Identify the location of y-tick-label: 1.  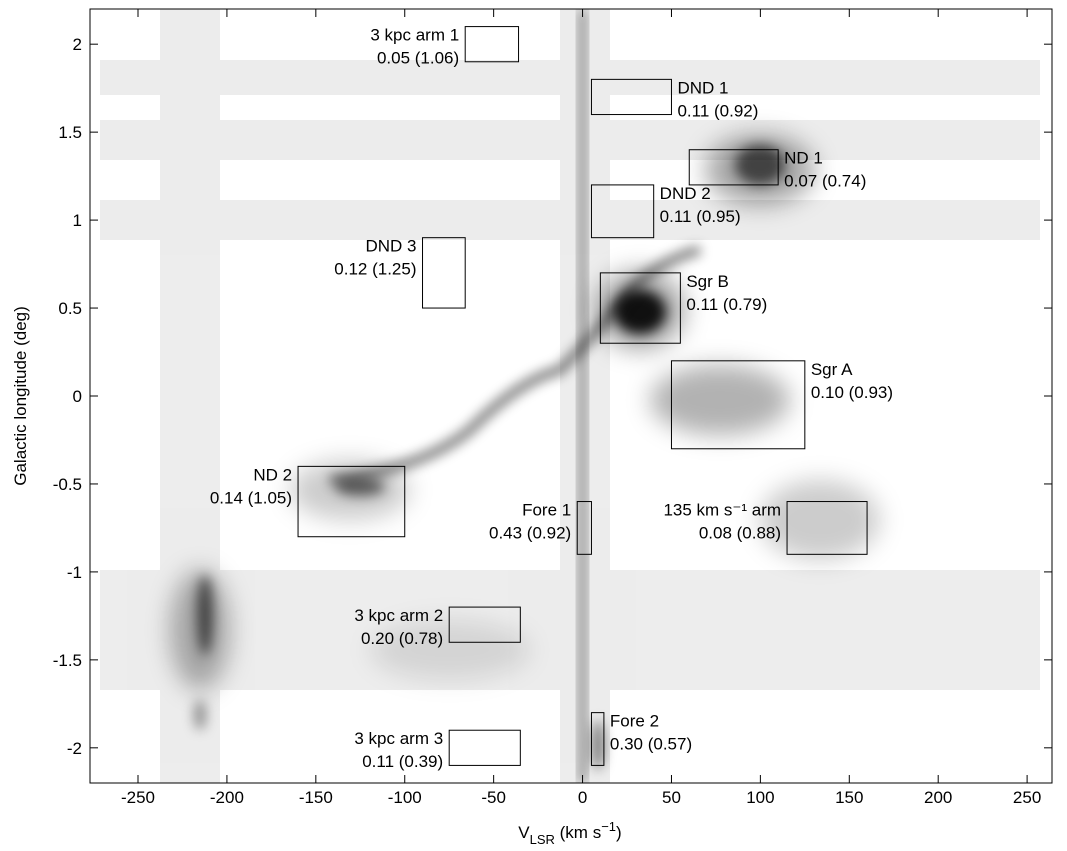
(77, 220).